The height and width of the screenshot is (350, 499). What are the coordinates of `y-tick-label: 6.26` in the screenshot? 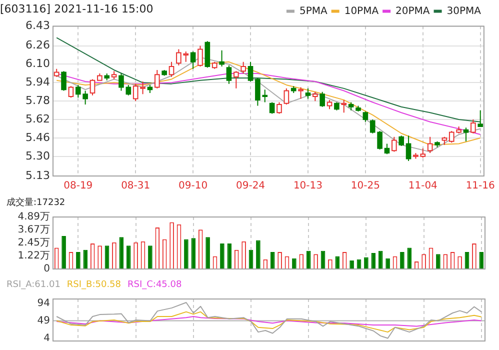 It's located at (38, 45).